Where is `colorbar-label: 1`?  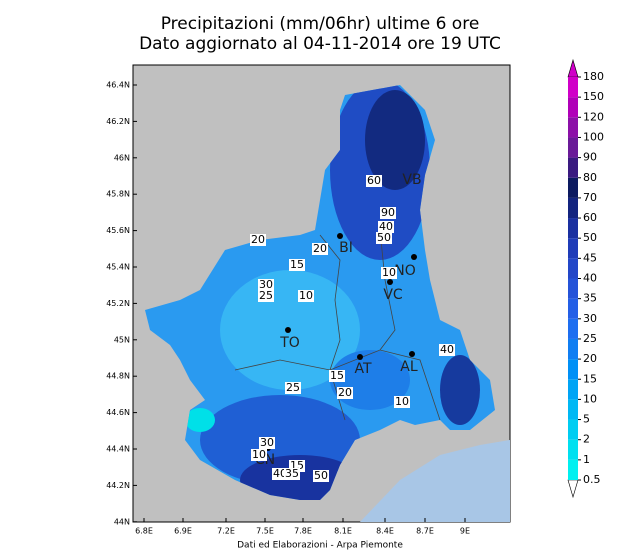 colorbar-label: 1 is located at coordinates (586, 459).